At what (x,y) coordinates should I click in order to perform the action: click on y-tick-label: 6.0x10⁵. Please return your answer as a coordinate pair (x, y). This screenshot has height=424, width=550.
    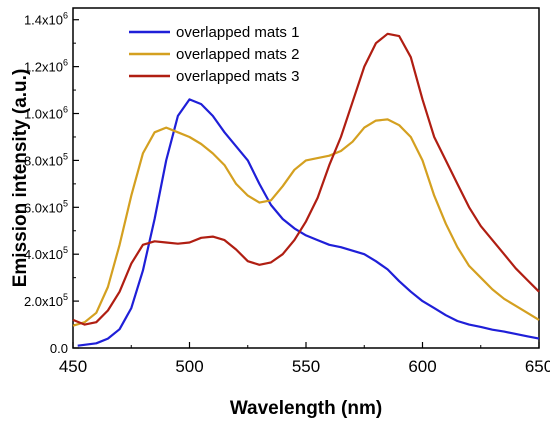
    Looking at the image, I should click on (46, 206).